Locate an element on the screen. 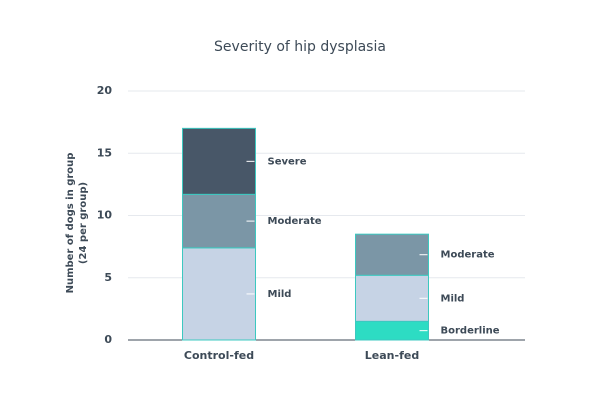  y-tick-label: 5 is located at coordinates (108, 277).